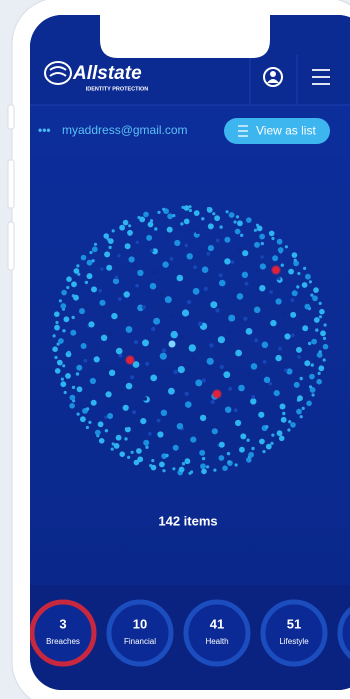  I want to click on category-button: 1Rea, so click(343, 633).